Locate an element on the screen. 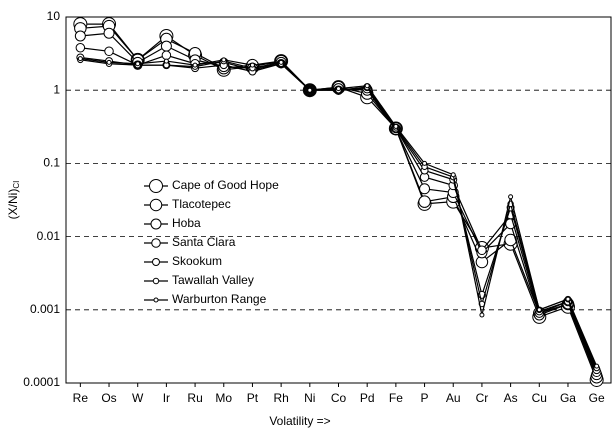 The image size is (613, 432). x-tick-label: Fe is located at coordinates (396, 398).